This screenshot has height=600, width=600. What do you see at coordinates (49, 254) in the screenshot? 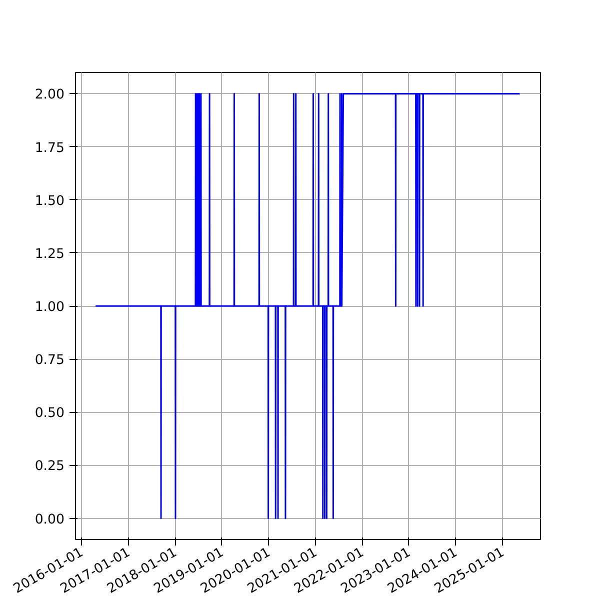
I see `y-tick-label: 1.25` at bounding box center [49, 254].